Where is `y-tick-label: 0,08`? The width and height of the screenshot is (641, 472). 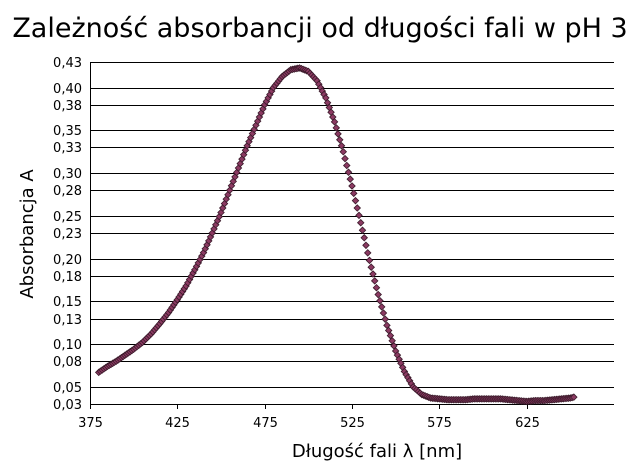 y-tick-label: 0,08 is located at coordinates (67, 362).